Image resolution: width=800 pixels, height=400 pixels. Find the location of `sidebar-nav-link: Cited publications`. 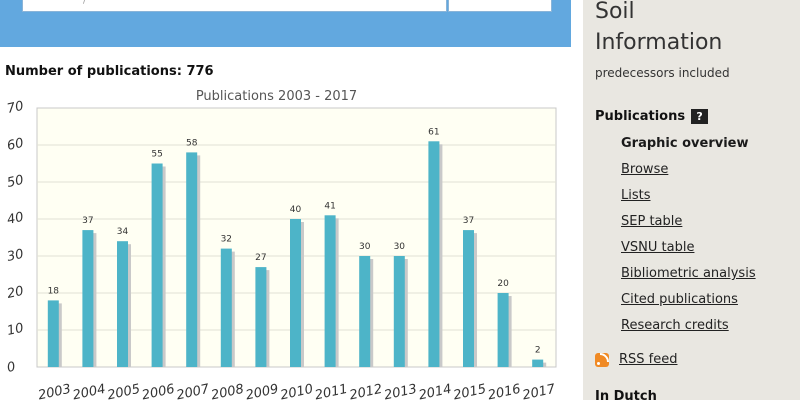

sidebar-nav-link: Cited publications is located at coordinates (679, 299).